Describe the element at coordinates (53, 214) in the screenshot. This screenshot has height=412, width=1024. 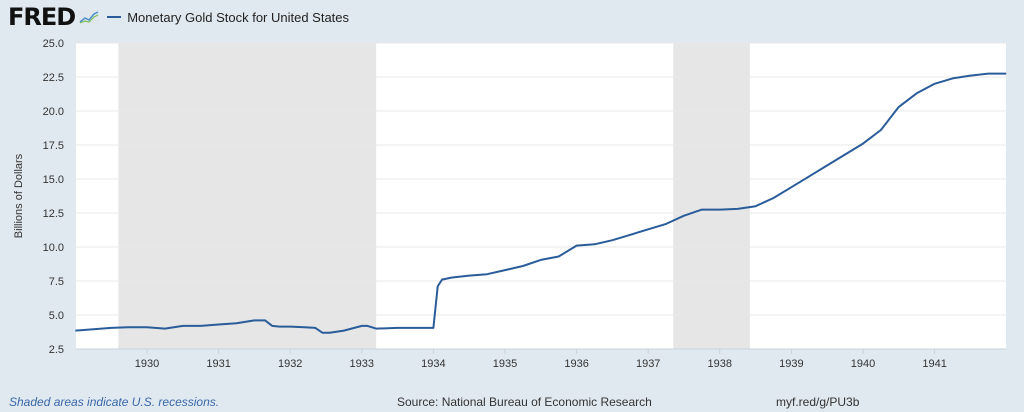
I see `y-tick-label: 12.5` at that location.